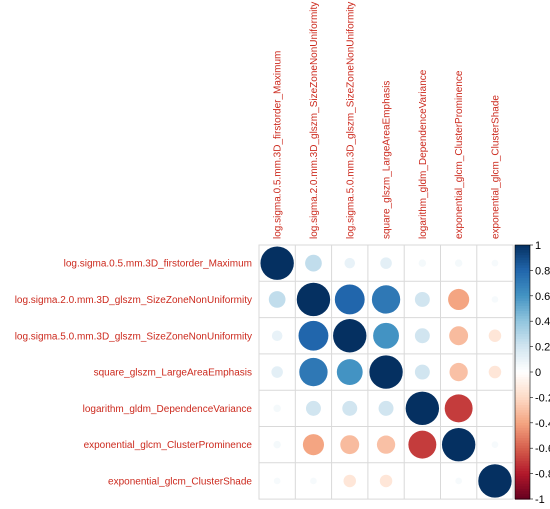 The width and height of the screenshot is (550, 509). Describe the element at coordinates (542, 271) in the screenshot. I see `colorbar-tick-label: 0.8` at that location.